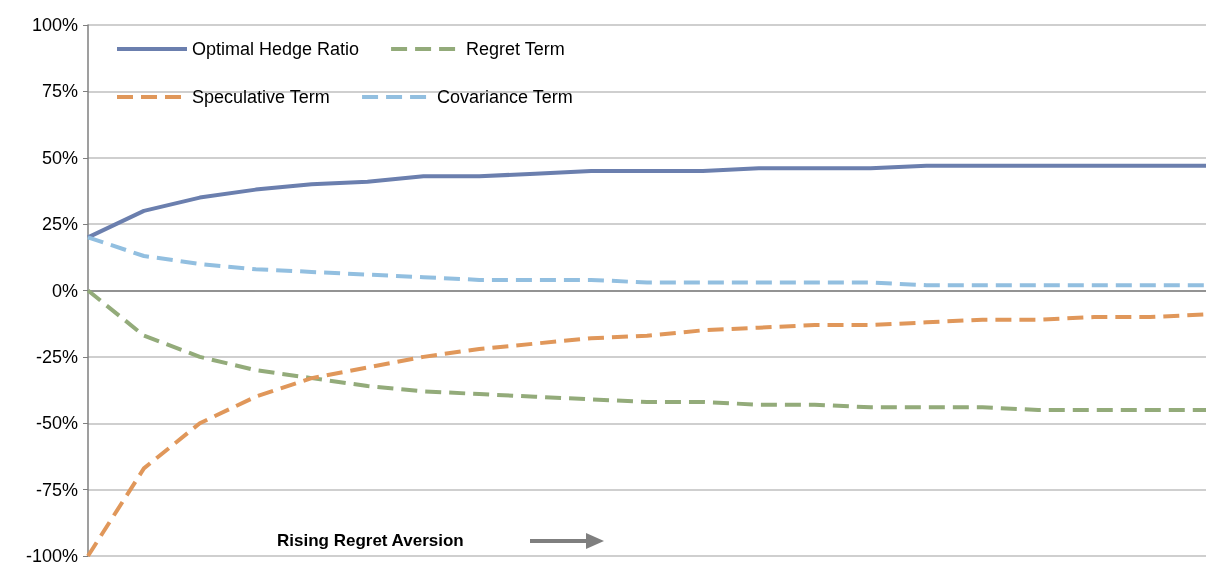  I want to click on y-tick-label: 25%, so click(59, 224).